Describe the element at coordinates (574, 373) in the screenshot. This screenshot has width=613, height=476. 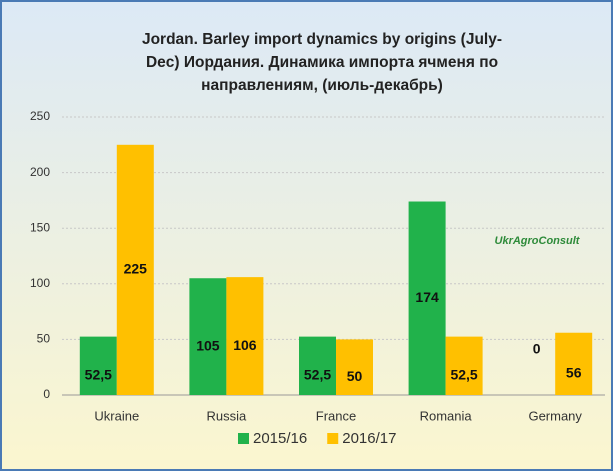
I see `data-label: 56` at that location.